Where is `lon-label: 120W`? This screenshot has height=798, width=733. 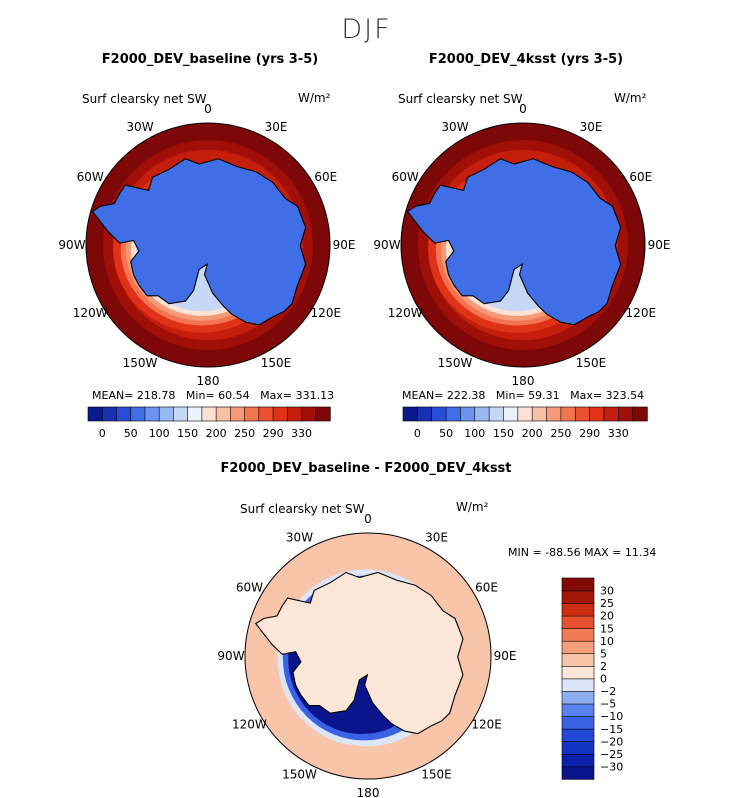 lon-label: 120W is located at coordinates (90, 313).